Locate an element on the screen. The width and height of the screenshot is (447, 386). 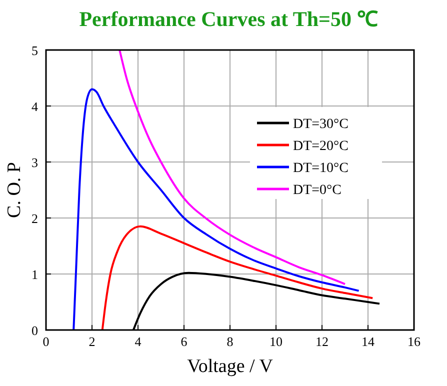
chart-title: Performance Curves at Th=50 ℃ is located at coordinates (228, 19).